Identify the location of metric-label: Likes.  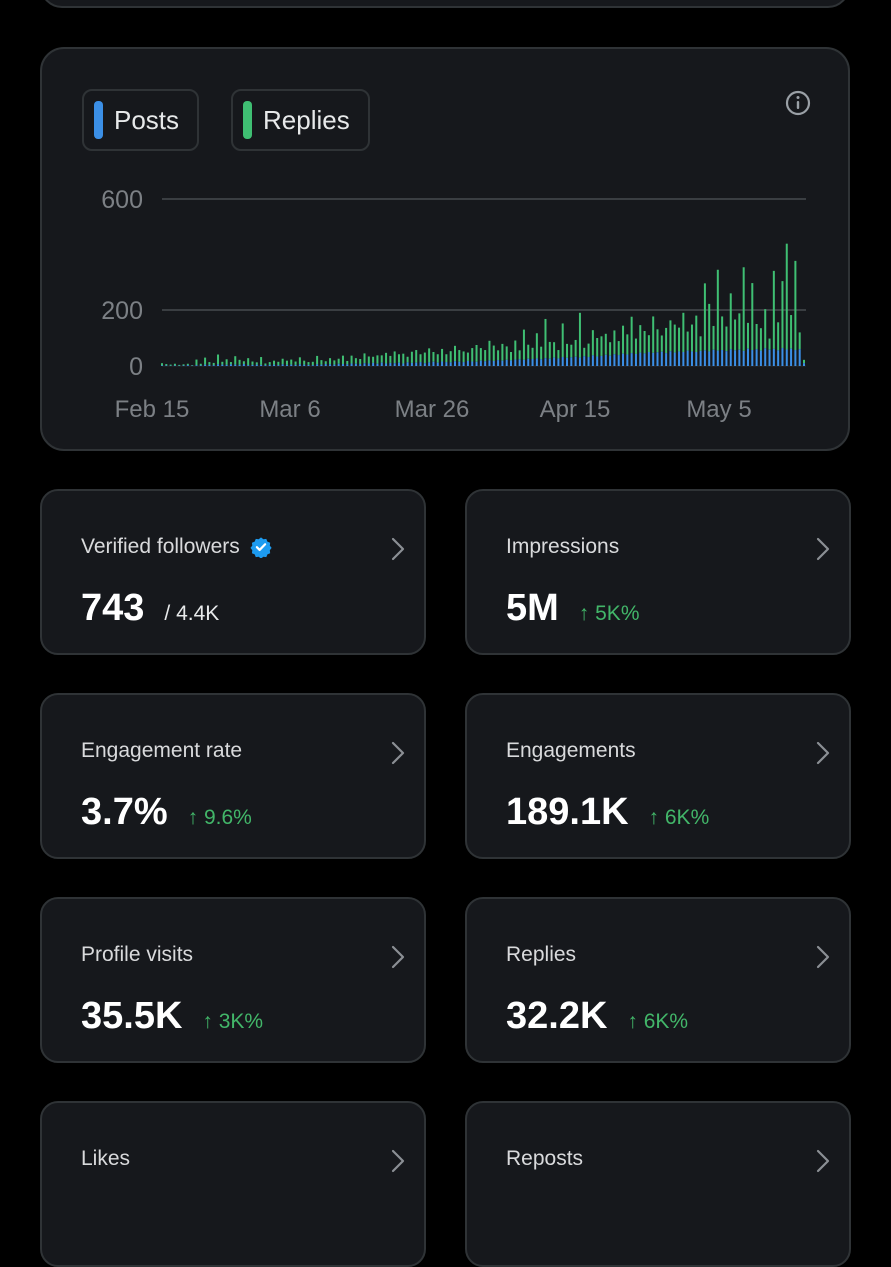
(105, 1159).